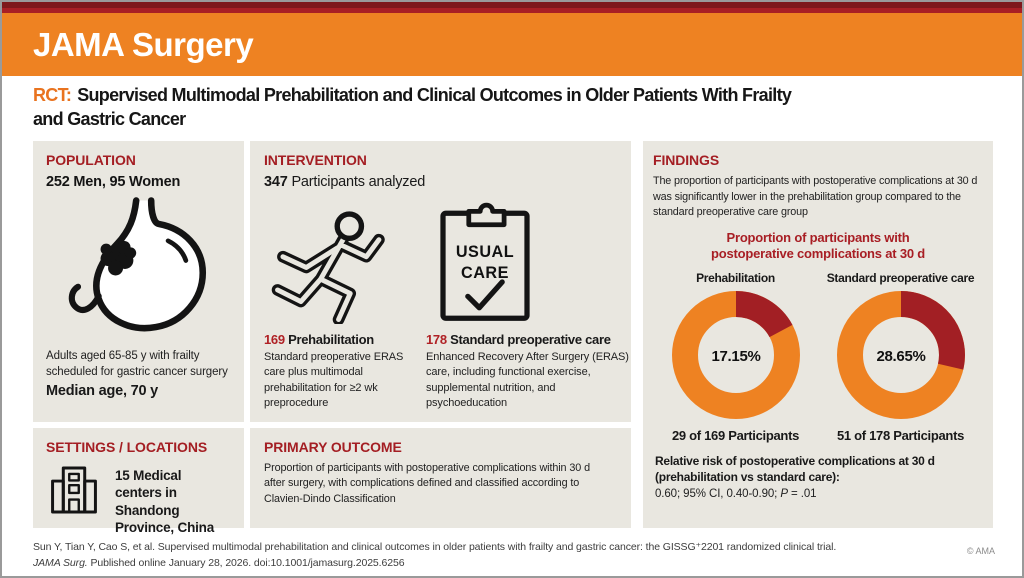 The height and width of the screenshot is (578, 1024). Describe the element at coordinates (109, 119) in the screenshot. I see `article-title-line2: and Gastric Cancer` at that location.